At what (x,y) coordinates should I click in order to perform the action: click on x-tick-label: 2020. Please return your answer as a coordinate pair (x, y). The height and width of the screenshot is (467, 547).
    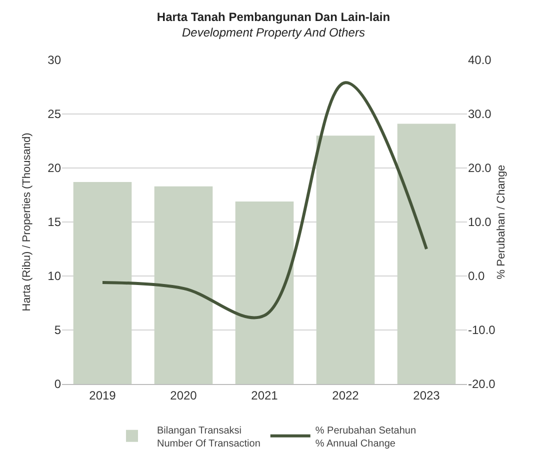
    Looking at the image, I should click on (184, 395).